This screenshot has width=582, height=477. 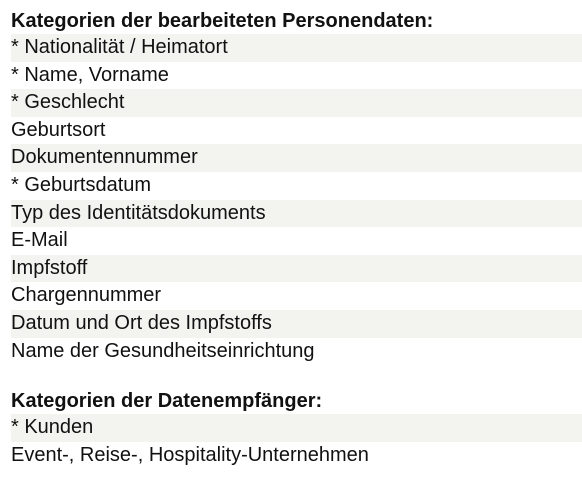 What do you see at coordinates (296, 323) in the screenshot?
I see `list-item: Datum und Ort des Impfstoffs` at bounding box center [296, 323].